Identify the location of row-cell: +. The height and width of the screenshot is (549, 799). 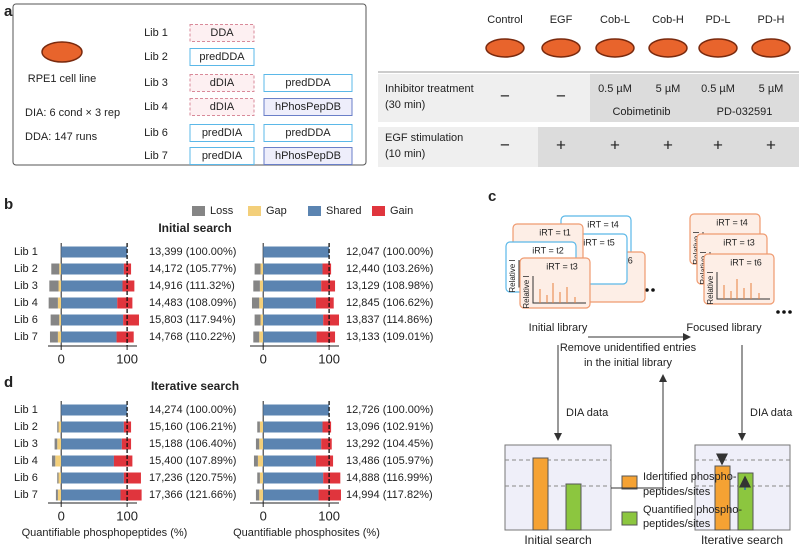
(771, 144).